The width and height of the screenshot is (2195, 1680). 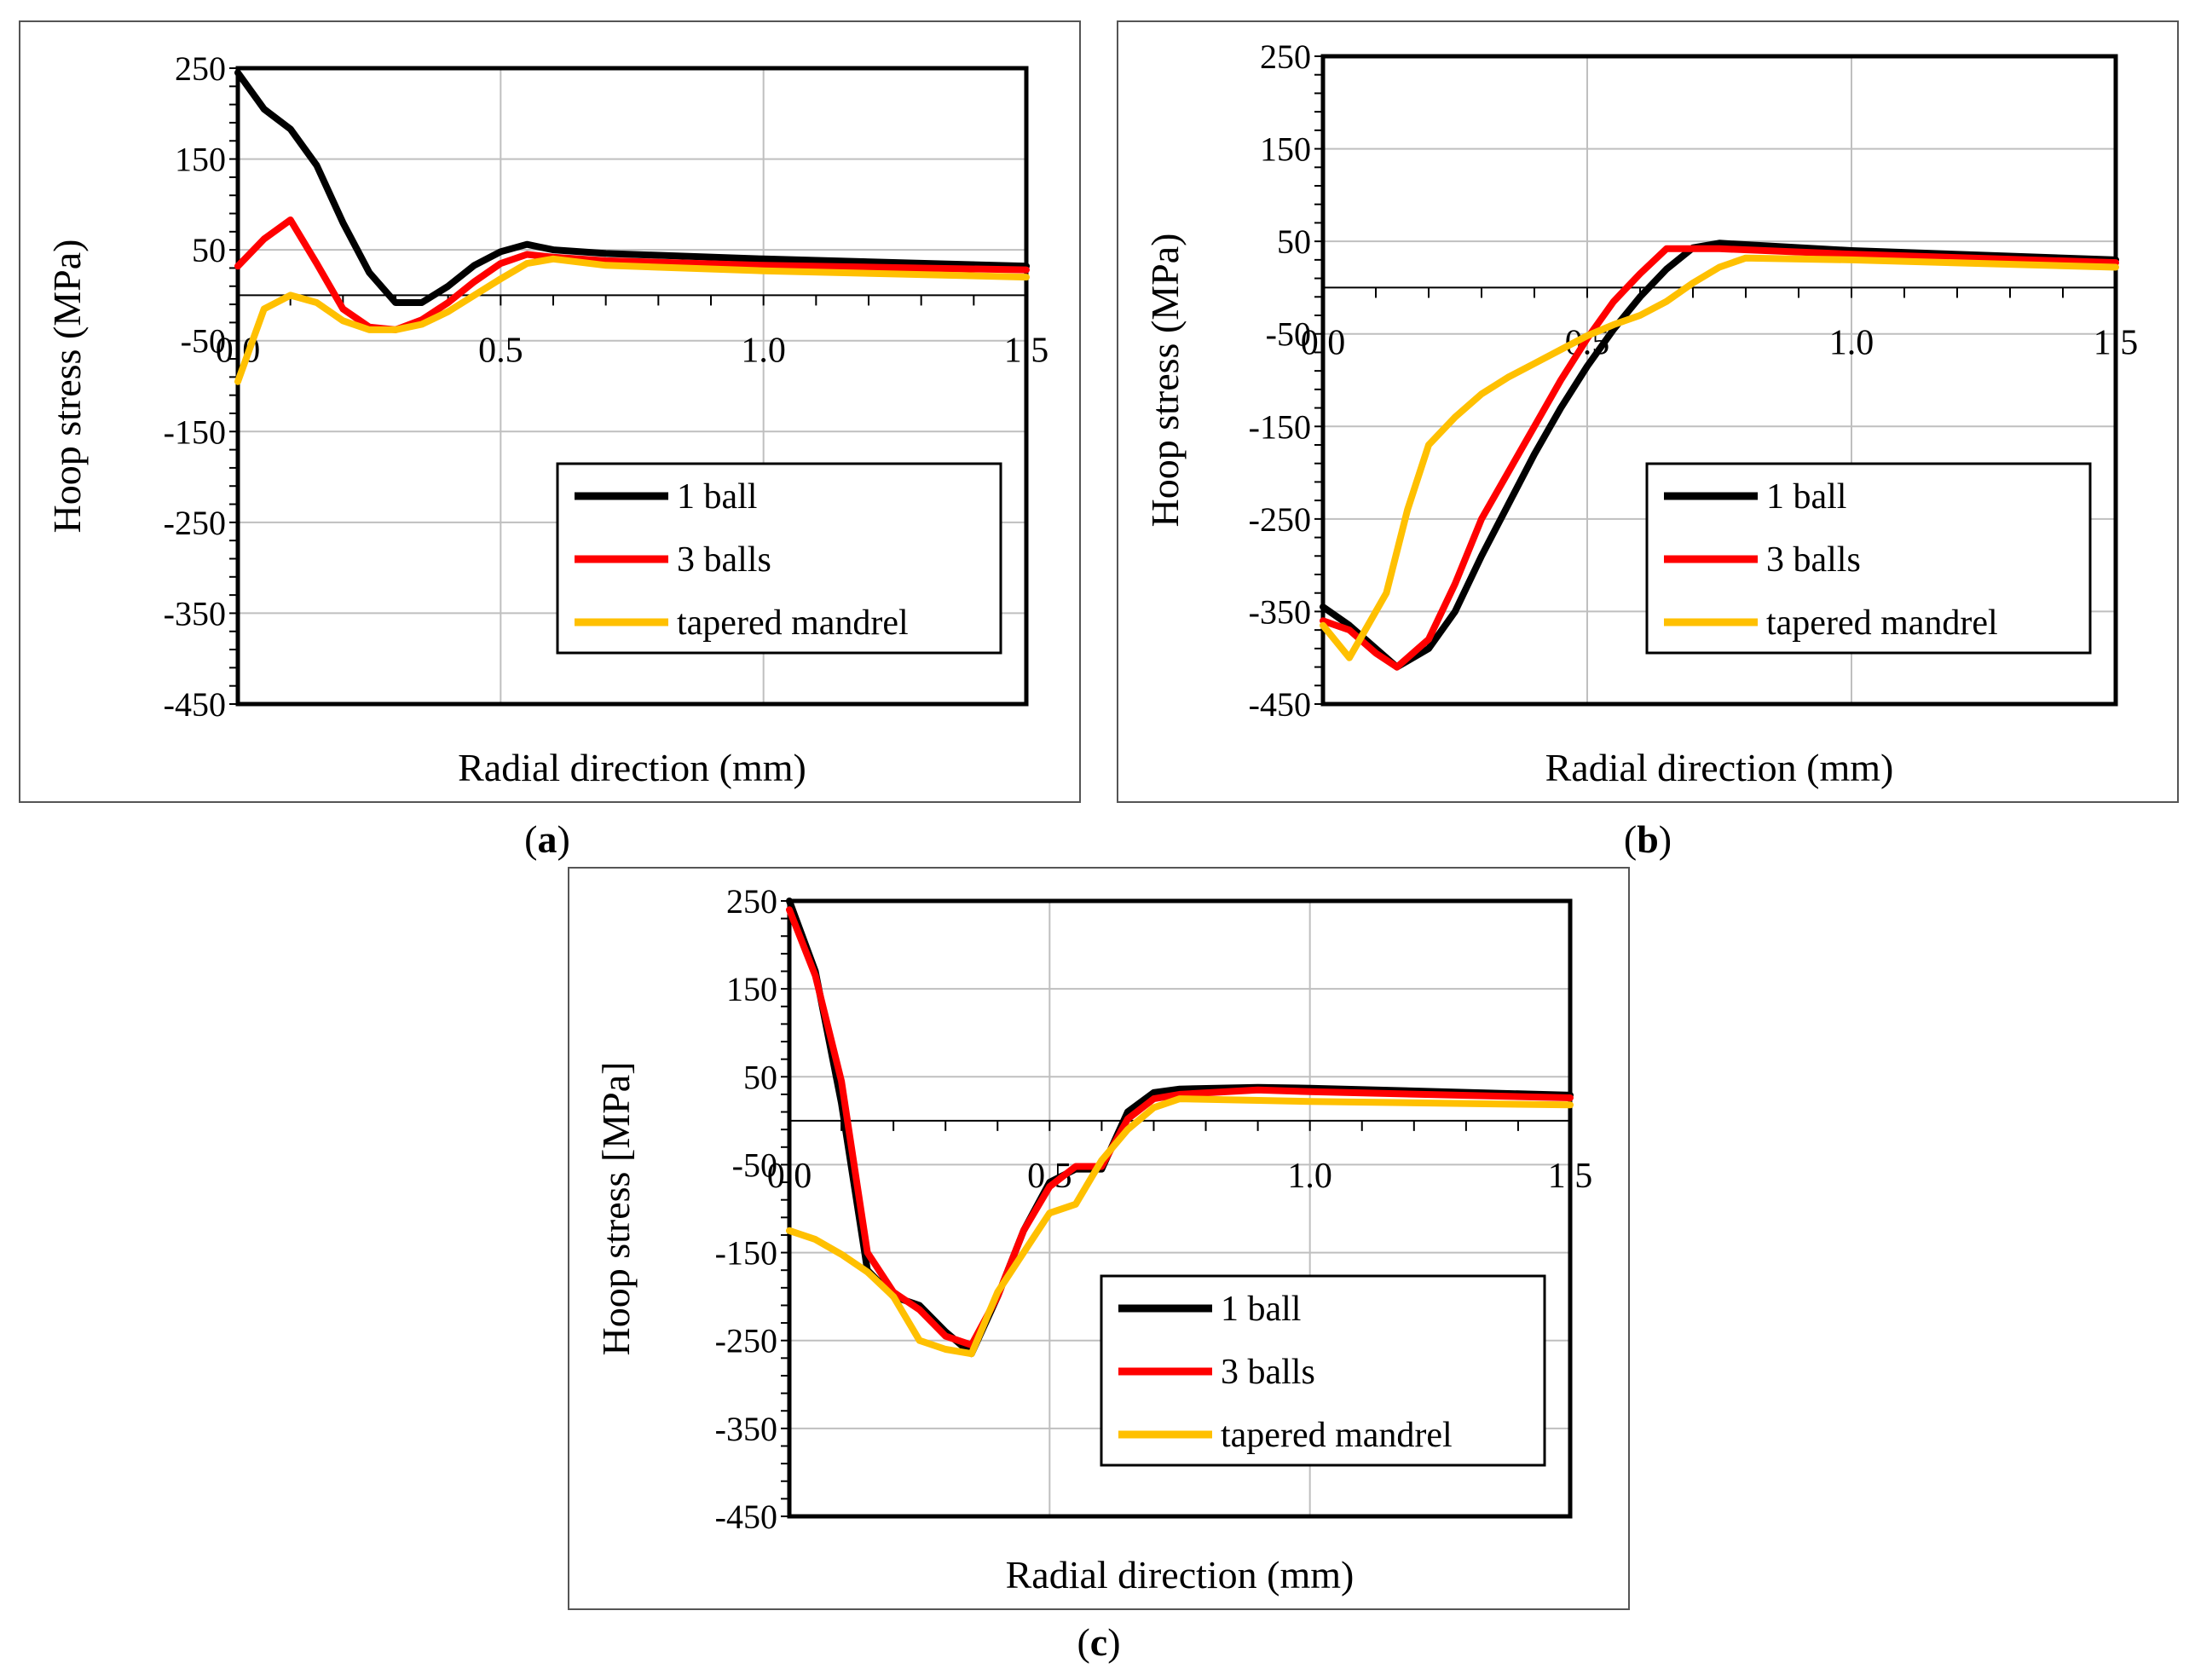 I want to click on series-line-1-ball, so click(x=632, y=187).